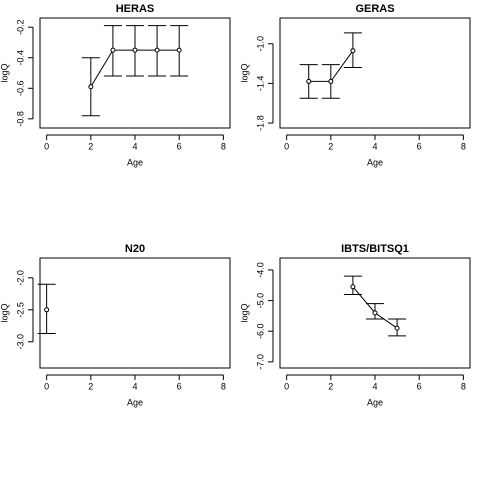 The height and width of the screenshot is (480, 480). I want to click on y-tick-label: -4.0, so click(260, 270).